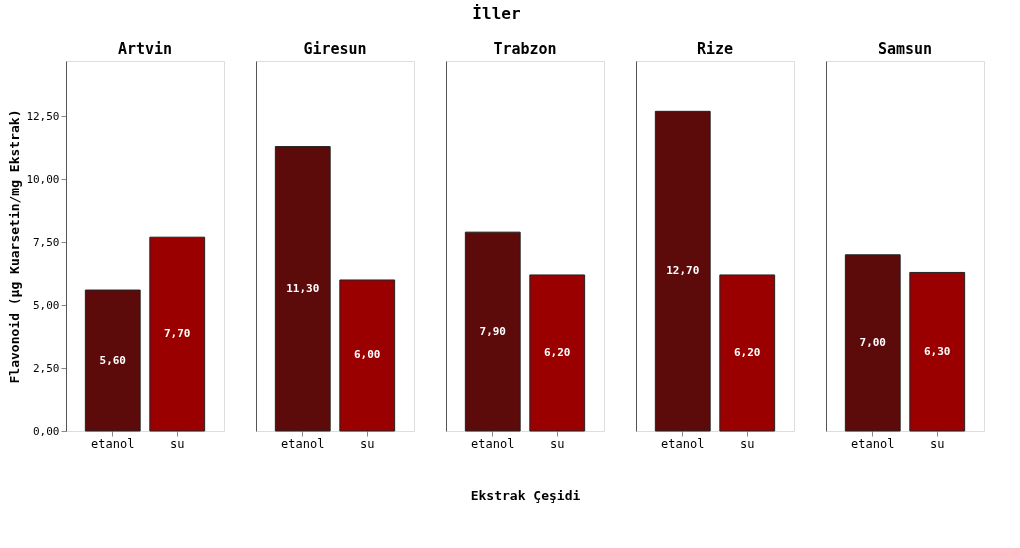 The height and width of the screenshot is (548, 1020). I want to click on y-tick-label: 5,00, so click(46, 305).